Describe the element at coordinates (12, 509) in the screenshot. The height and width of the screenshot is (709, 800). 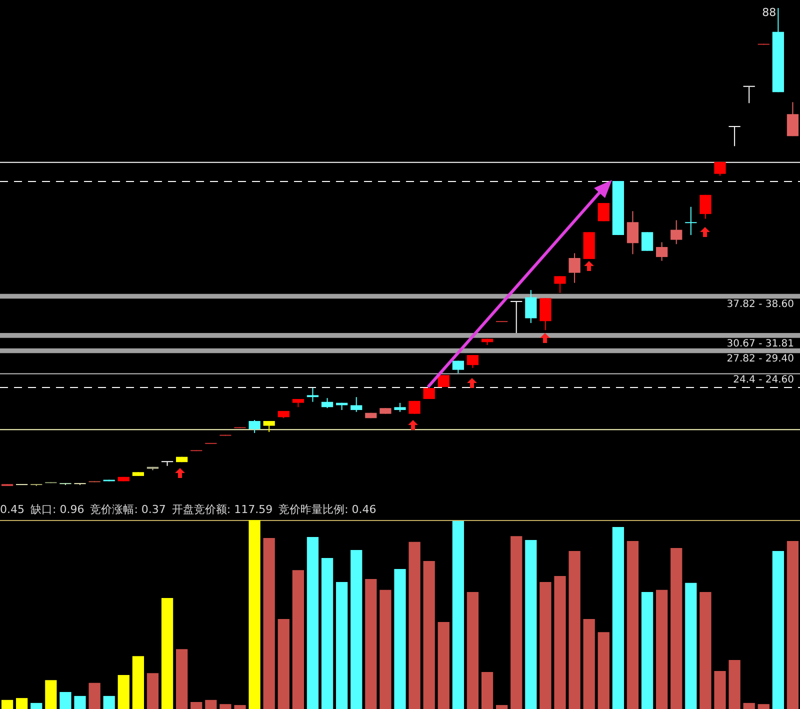
I see `text: 0.45` at that location.